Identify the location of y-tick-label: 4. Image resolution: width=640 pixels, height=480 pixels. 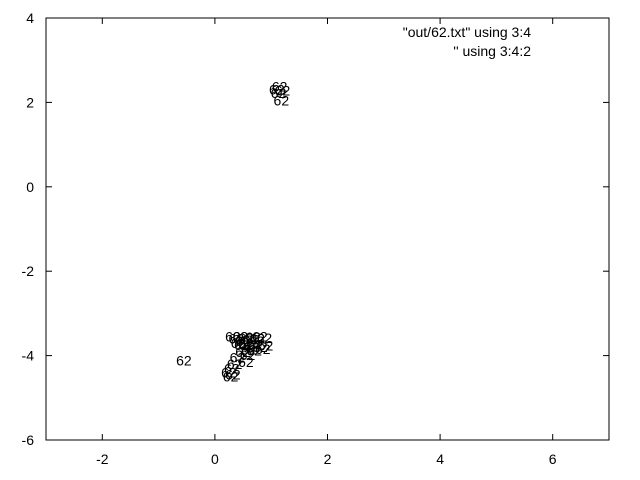
(30, 18).